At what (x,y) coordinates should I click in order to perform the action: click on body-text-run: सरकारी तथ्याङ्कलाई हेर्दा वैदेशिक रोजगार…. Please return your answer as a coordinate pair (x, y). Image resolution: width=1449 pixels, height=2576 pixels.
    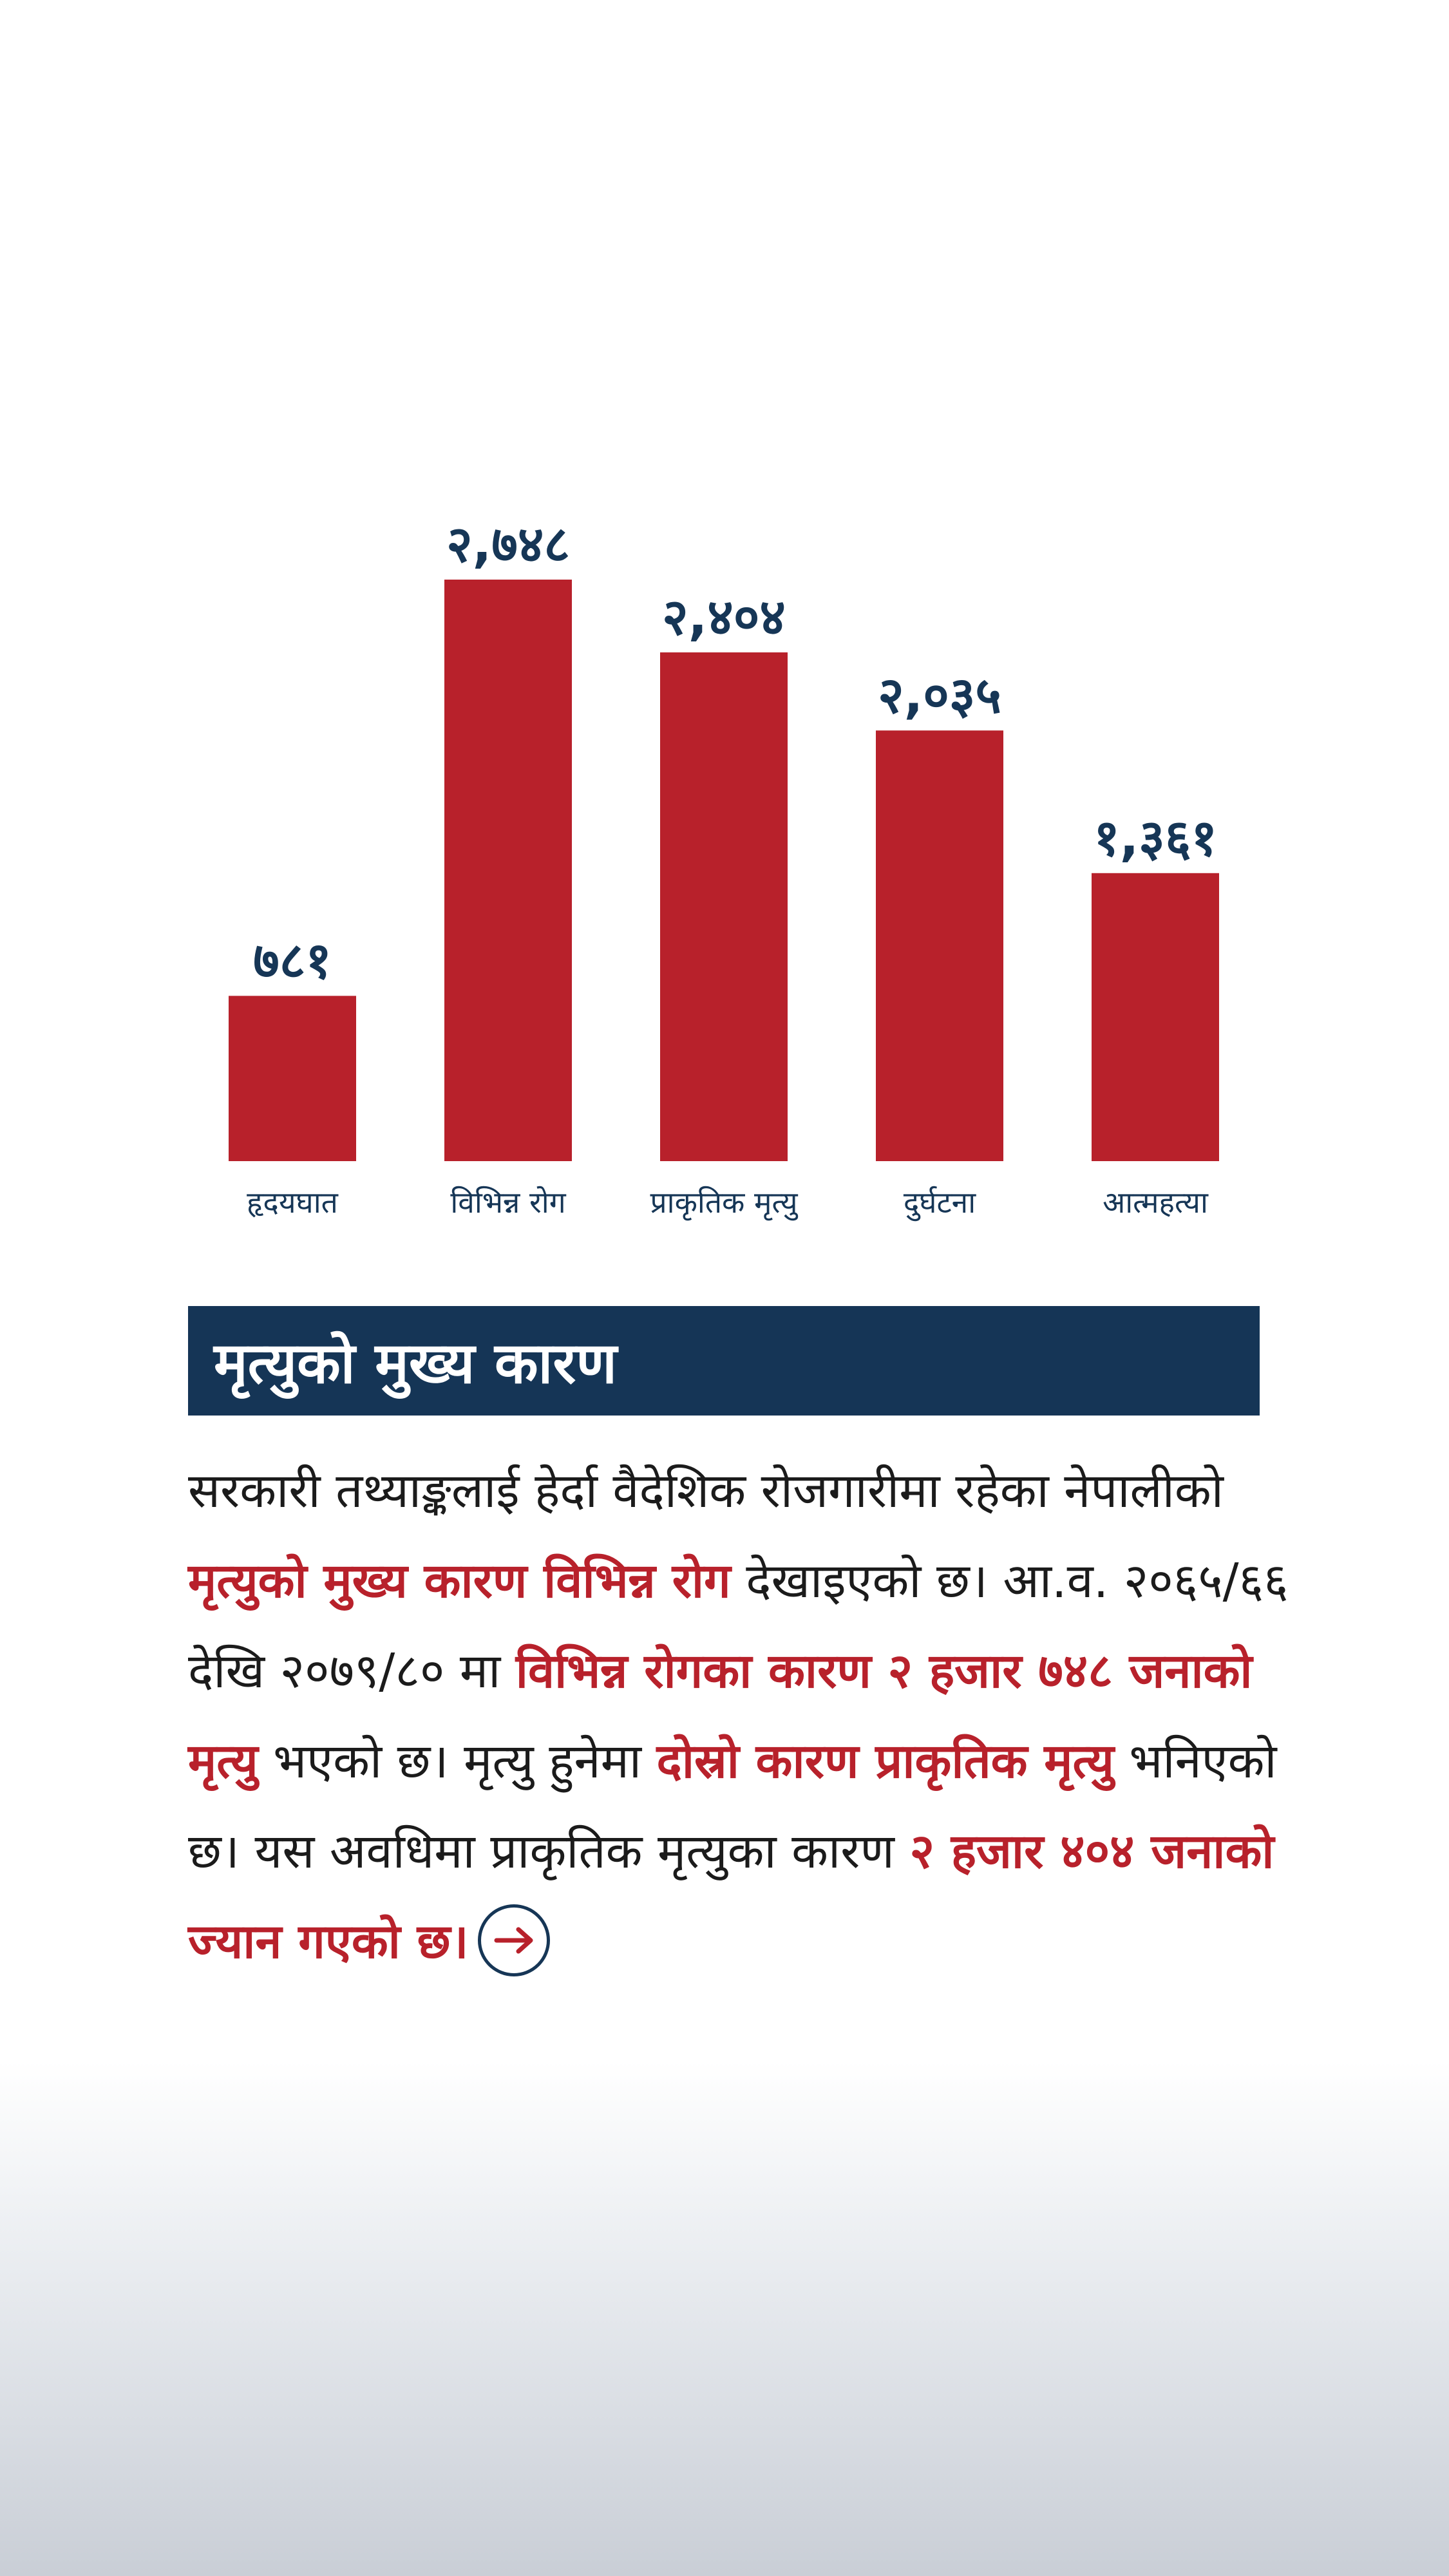
    Looking at the image, I should click on (706, 1491).